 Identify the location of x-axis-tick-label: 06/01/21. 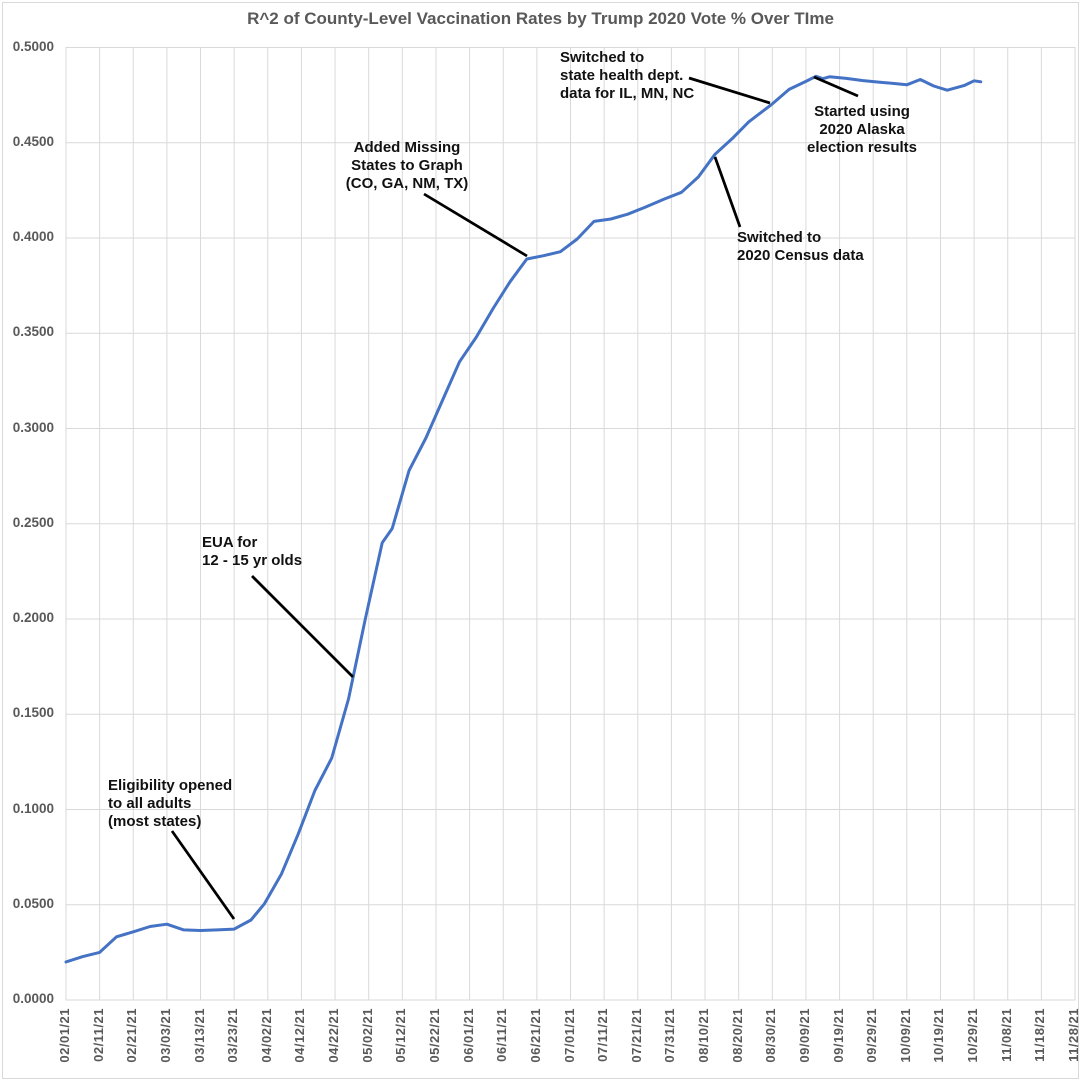
(468, 1035).